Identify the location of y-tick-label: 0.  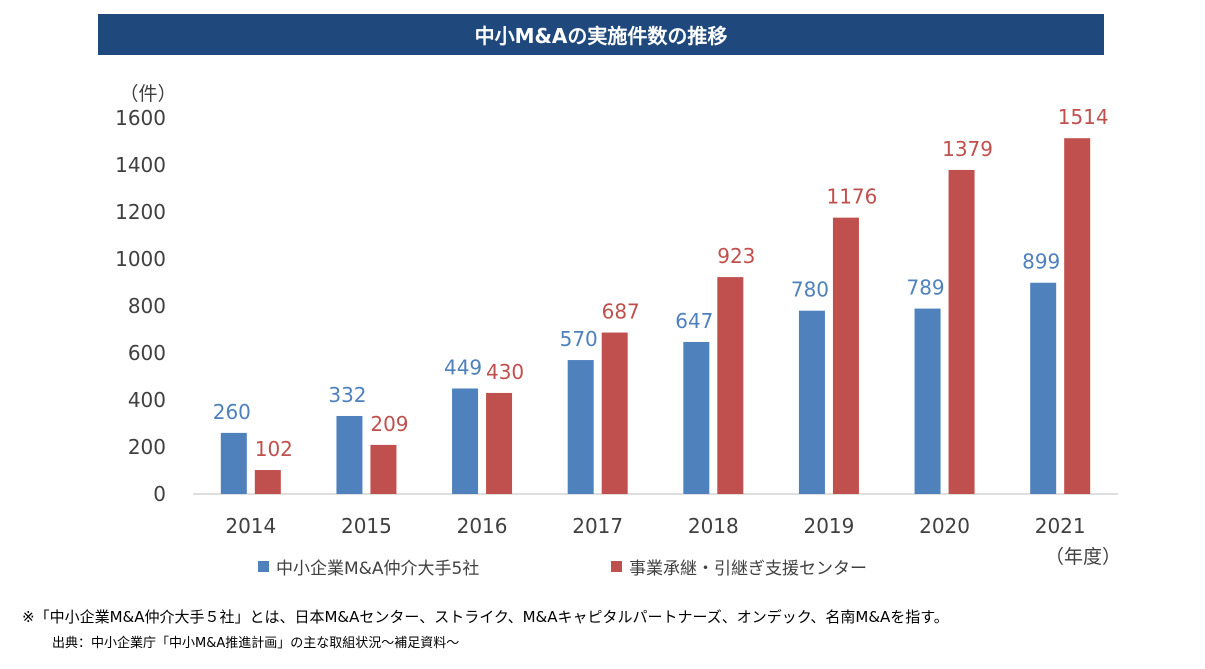
(159, 494).